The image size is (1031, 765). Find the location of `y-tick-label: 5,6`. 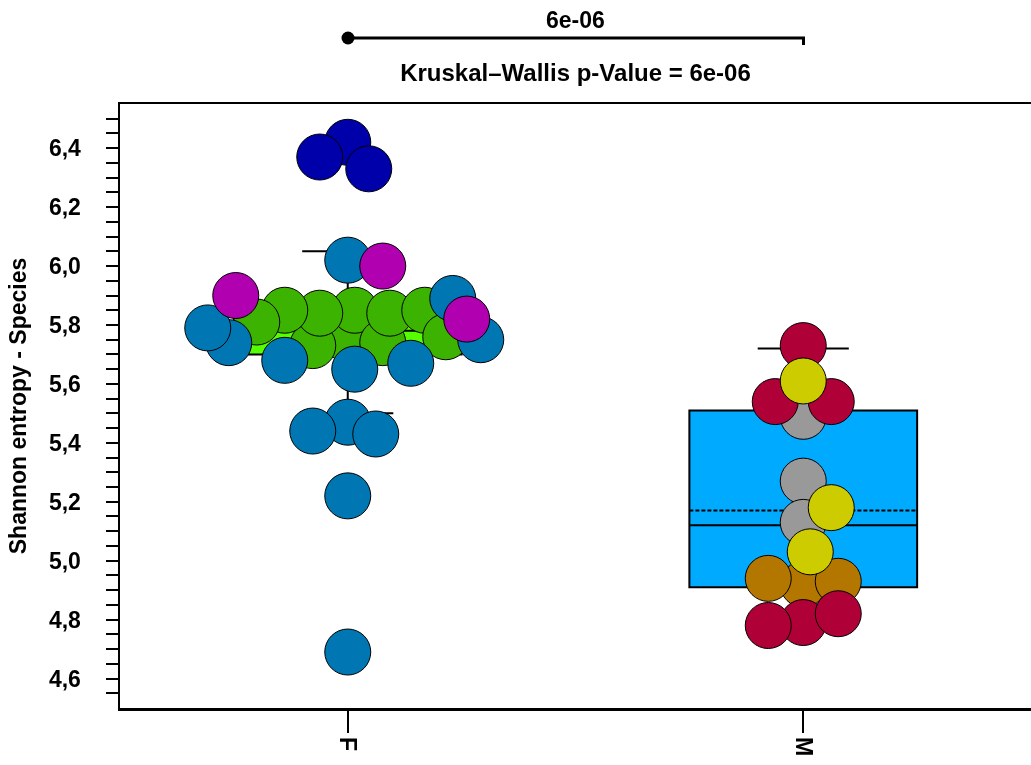

y-tick-label: 5,6 is located at coordinates (64, 383).